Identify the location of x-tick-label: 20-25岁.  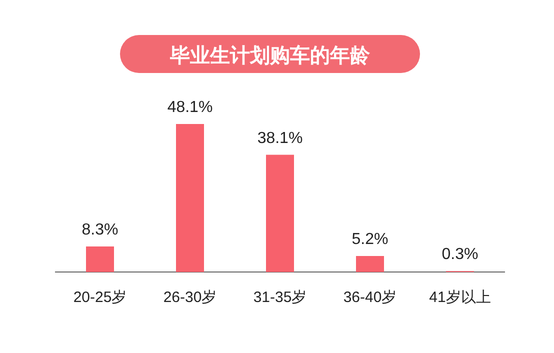
(100, 297).